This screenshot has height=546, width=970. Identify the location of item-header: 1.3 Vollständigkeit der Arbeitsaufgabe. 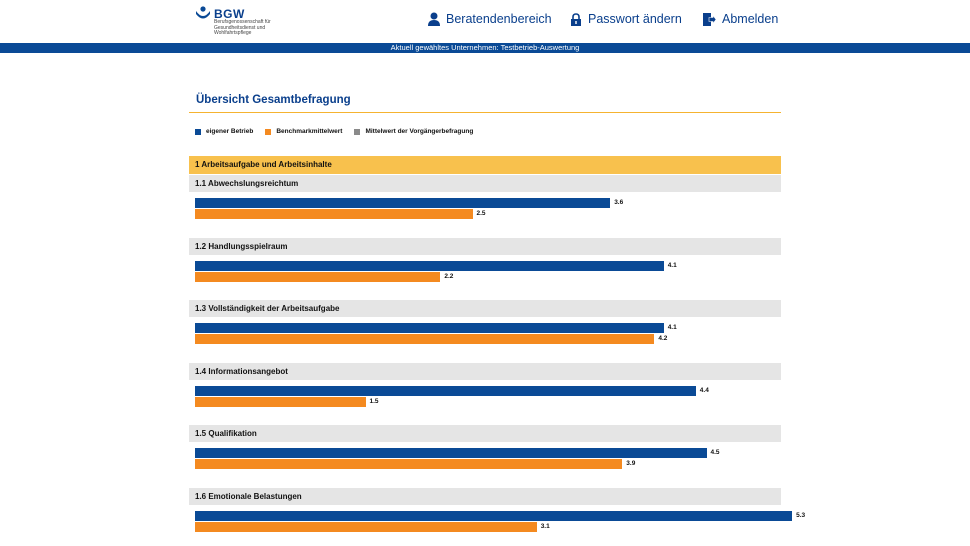
(485, 308).